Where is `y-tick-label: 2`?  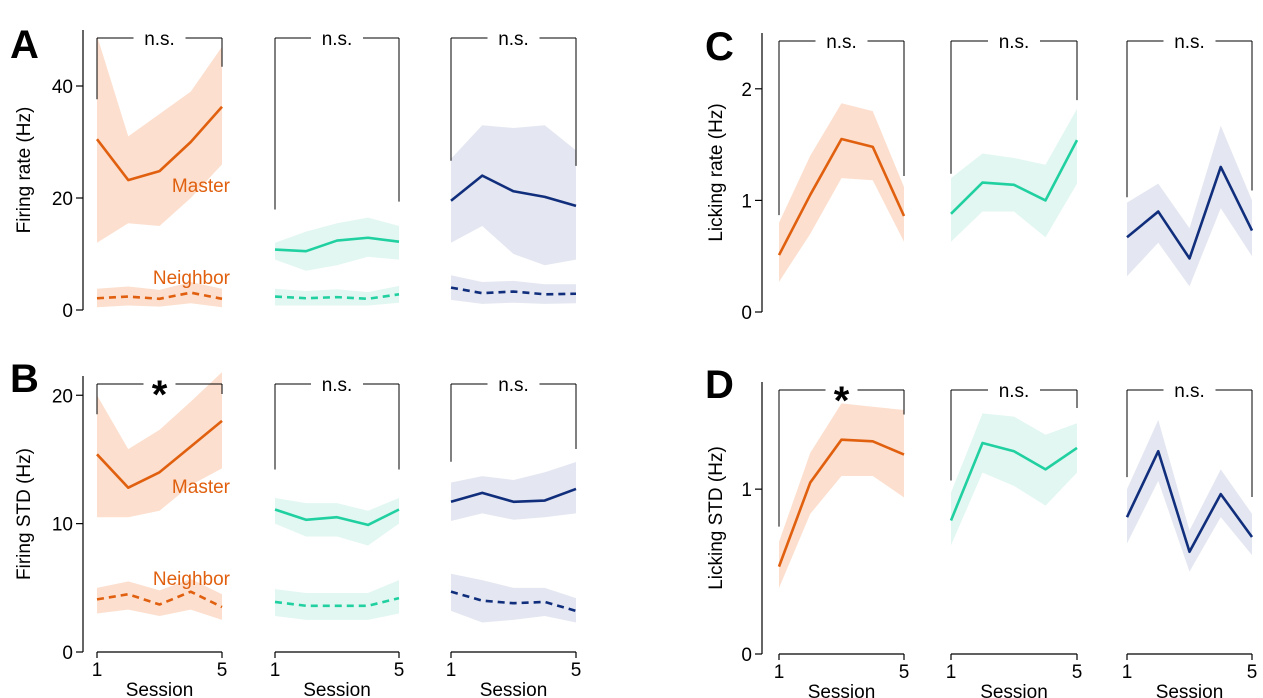 y-tick-label: 2 is located at coordinates (746, 90).